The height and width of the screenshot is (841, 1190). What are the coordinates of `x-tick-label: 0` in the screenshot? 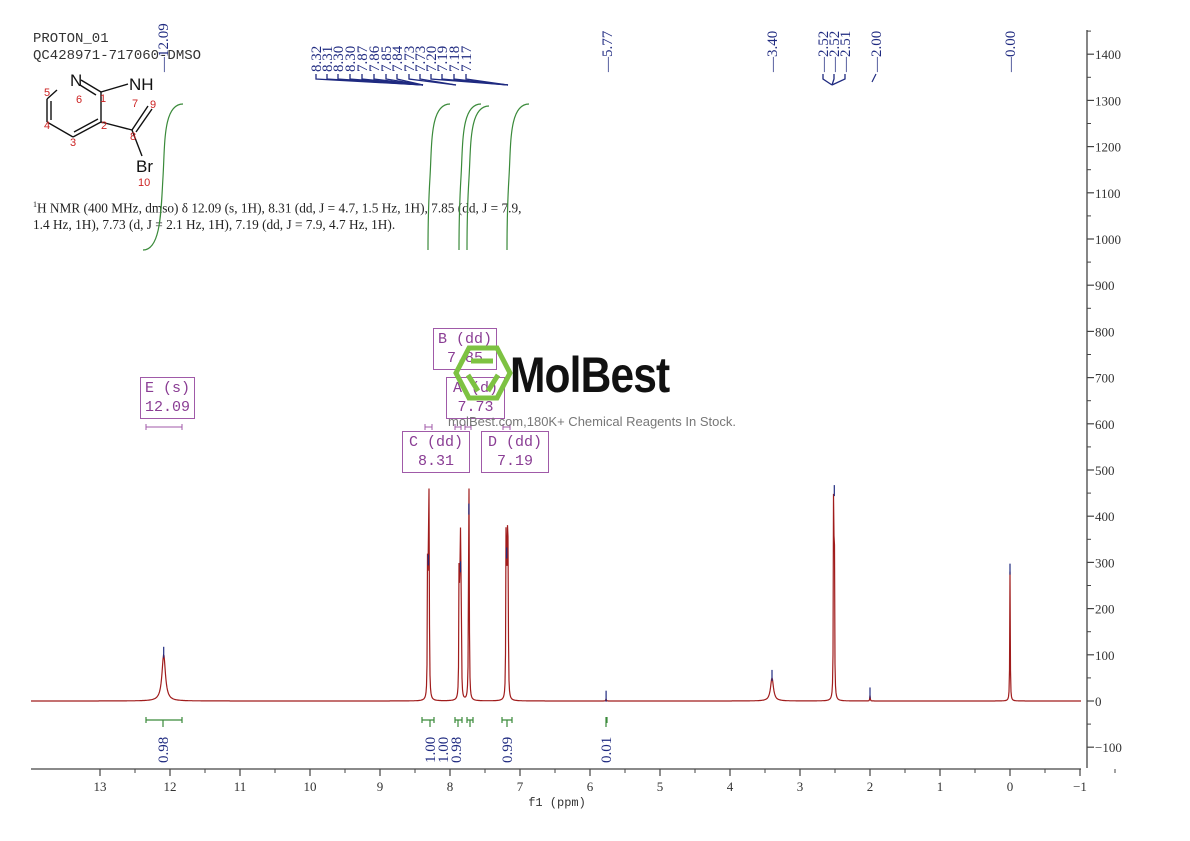 It's located at (1010, 786).